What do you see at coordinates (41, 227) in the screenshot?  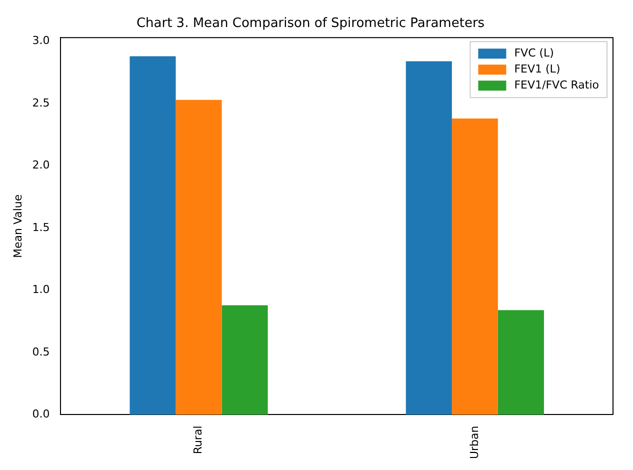 I see `y-tick-label: 1.5` at bounding box center [41, 227].